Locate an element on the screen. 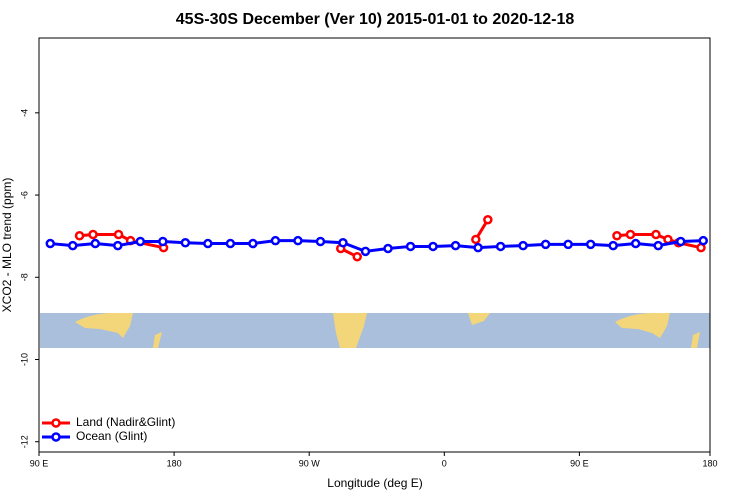 The width and height of the screenshot is (750, 500). y-tick-label: -4 is located at coordinates (24, 113).